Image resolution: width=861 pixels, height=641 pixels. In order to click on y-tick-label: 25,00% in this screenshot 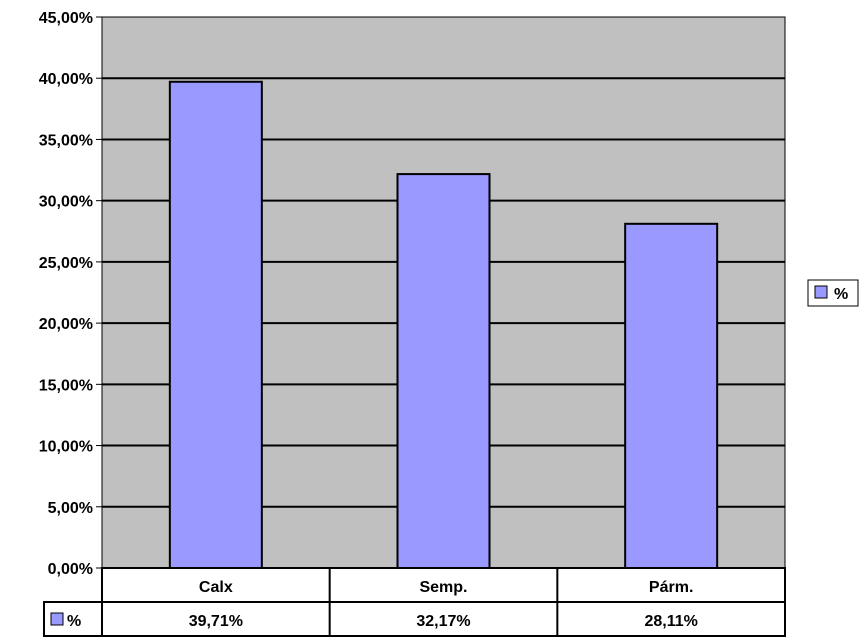, I will do `click(66, 263)`.